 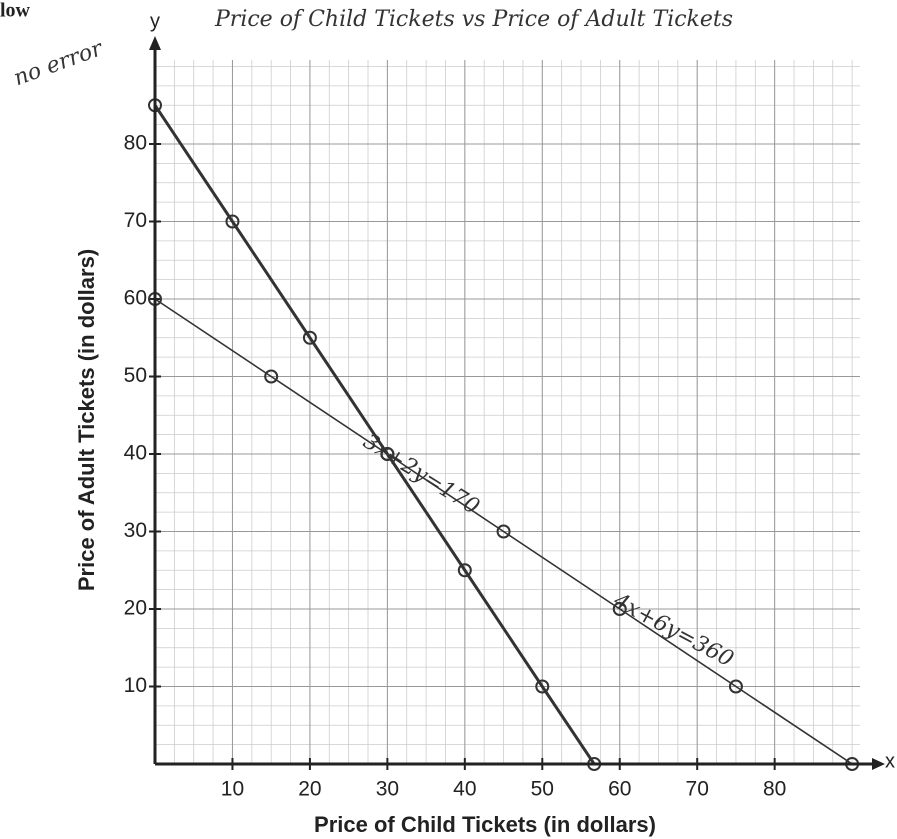 I want to click on x-tick-label: 40, so click(x=464, y=789).